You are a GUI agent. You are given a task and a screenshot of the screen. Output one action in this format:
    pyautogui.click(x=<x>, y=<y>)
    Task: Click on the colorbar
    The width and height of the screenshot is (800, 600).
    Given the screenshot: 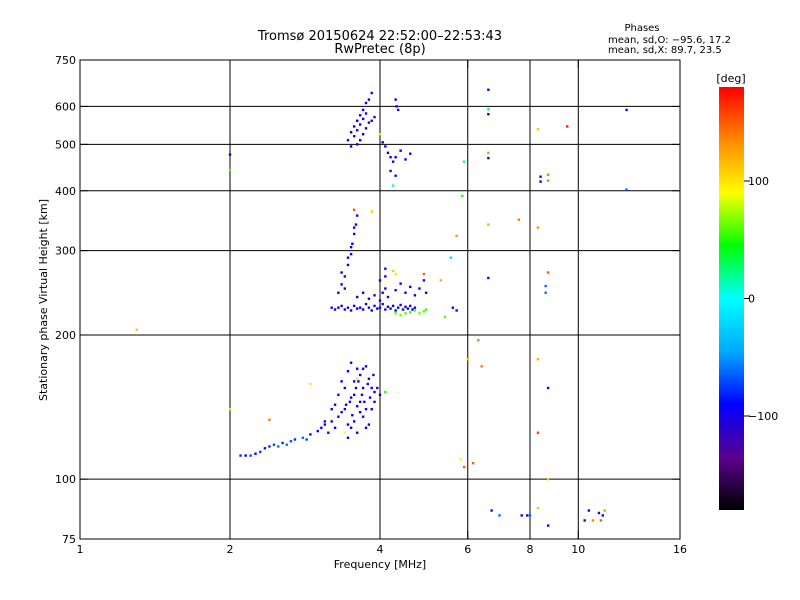 What is the action you would take?
    pyautogui.click(x=731, y=298)
    